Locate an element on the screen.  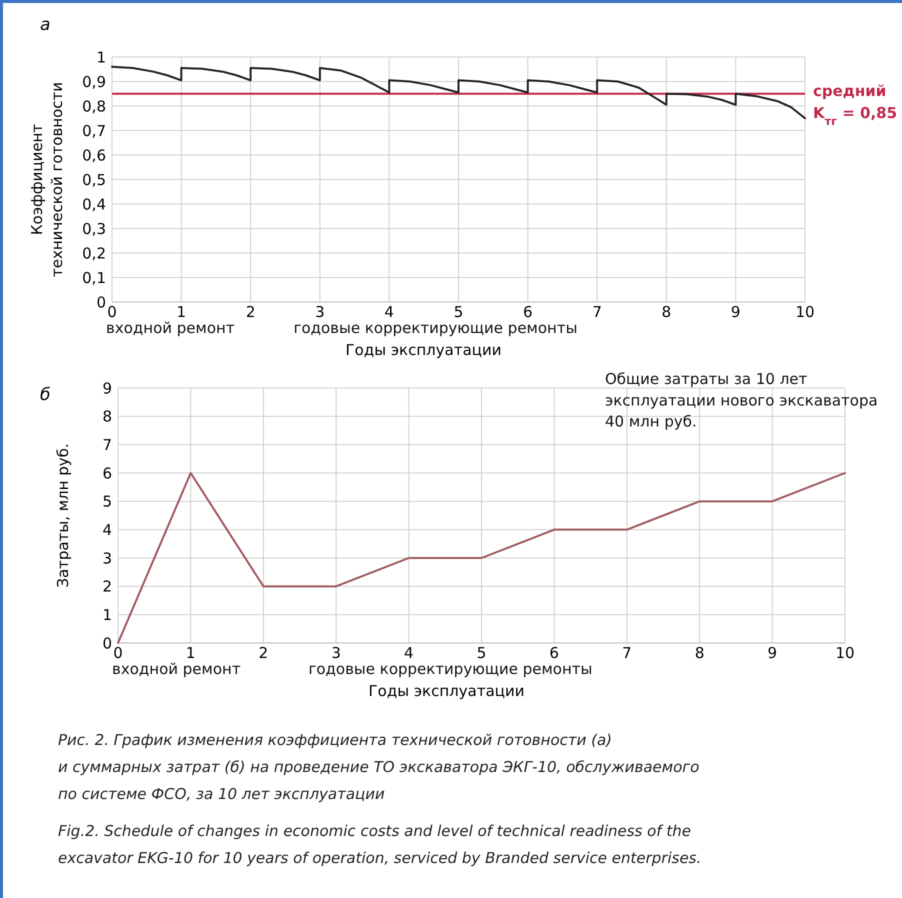
y-tick-label: 6 is located at coordinates (107, 473).